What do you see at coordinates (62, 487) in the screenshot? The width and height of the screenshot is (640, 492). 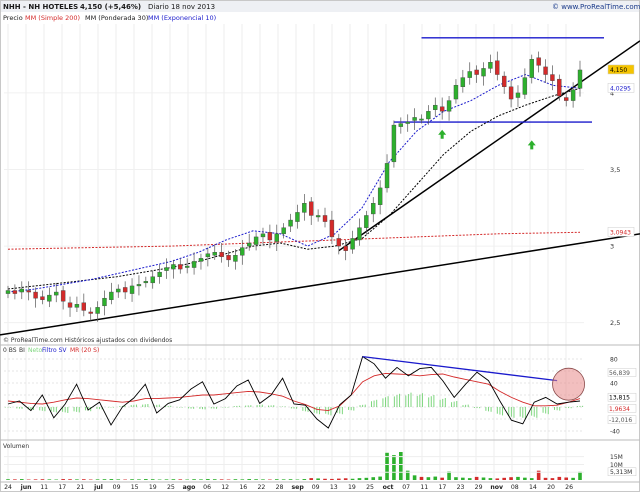 I see `x-axis-label: 17` at bounding box center [62, 487].